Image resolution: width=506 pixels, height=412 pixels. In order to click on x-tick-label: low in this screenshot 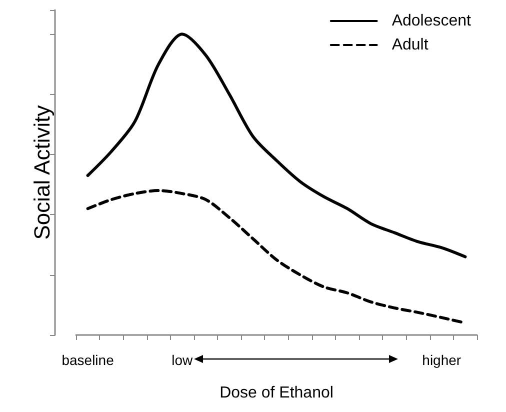, I will do `click(183, 360)`.